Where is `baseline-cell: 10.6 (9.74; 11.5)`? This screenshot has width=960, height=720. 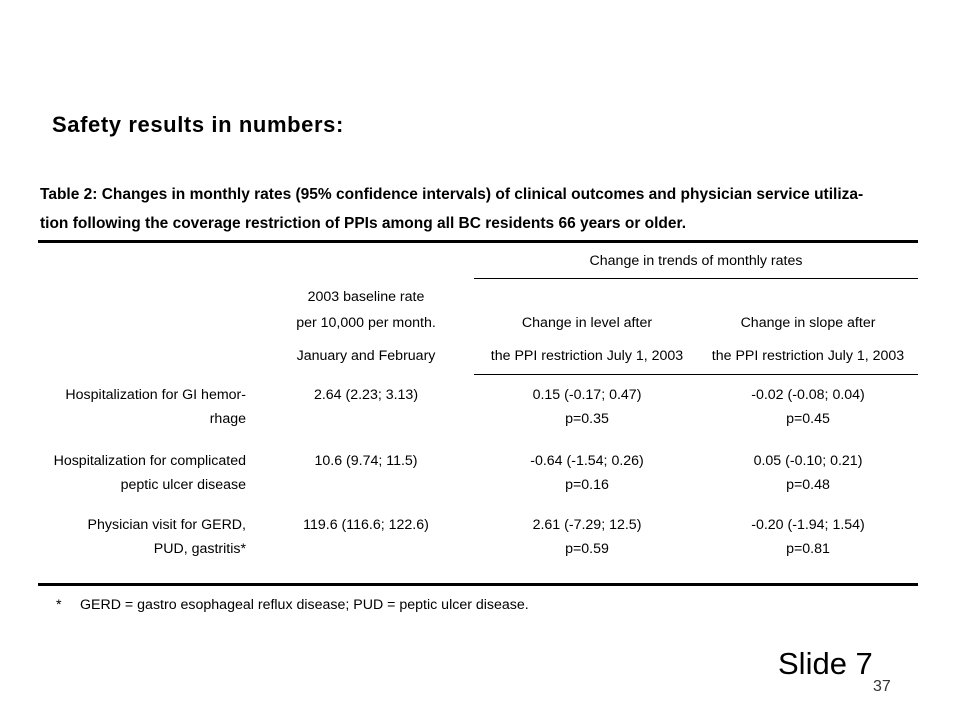 baseline-cell: 10.6 (9.74; 11.5) is located at coordinates (366, 461).